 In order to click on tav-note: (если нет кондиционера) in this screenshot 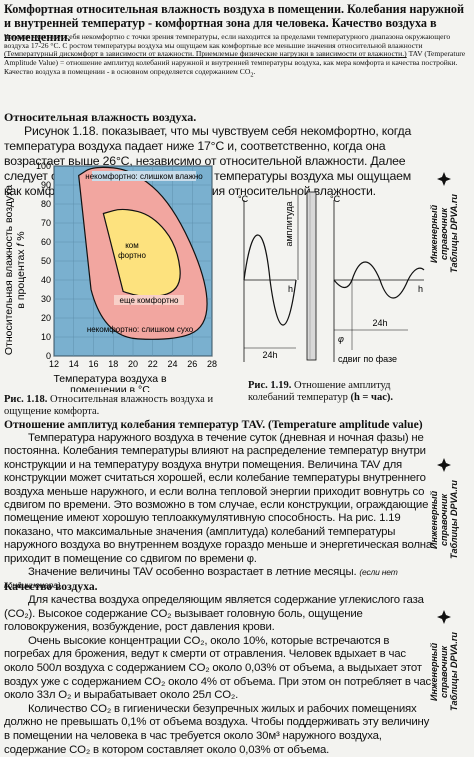, I will do `click(201, 579)`.